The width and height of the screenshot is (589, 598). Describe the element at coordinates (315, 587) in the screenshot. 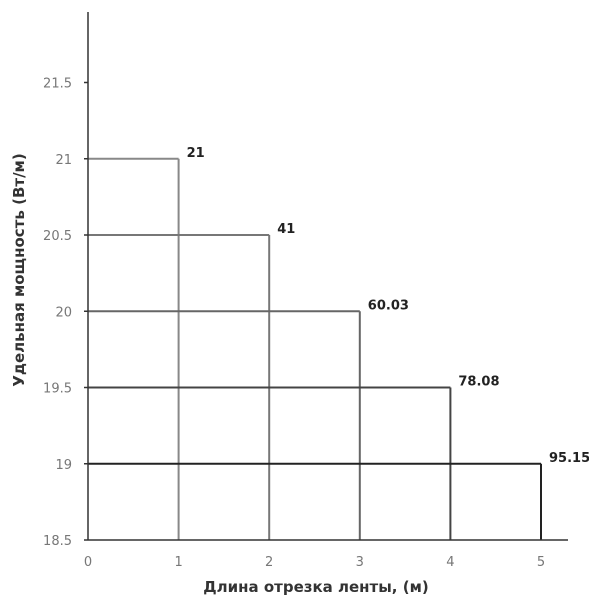

I see `x-axis-title: Длина отрезка ленты, (м)` at that location.